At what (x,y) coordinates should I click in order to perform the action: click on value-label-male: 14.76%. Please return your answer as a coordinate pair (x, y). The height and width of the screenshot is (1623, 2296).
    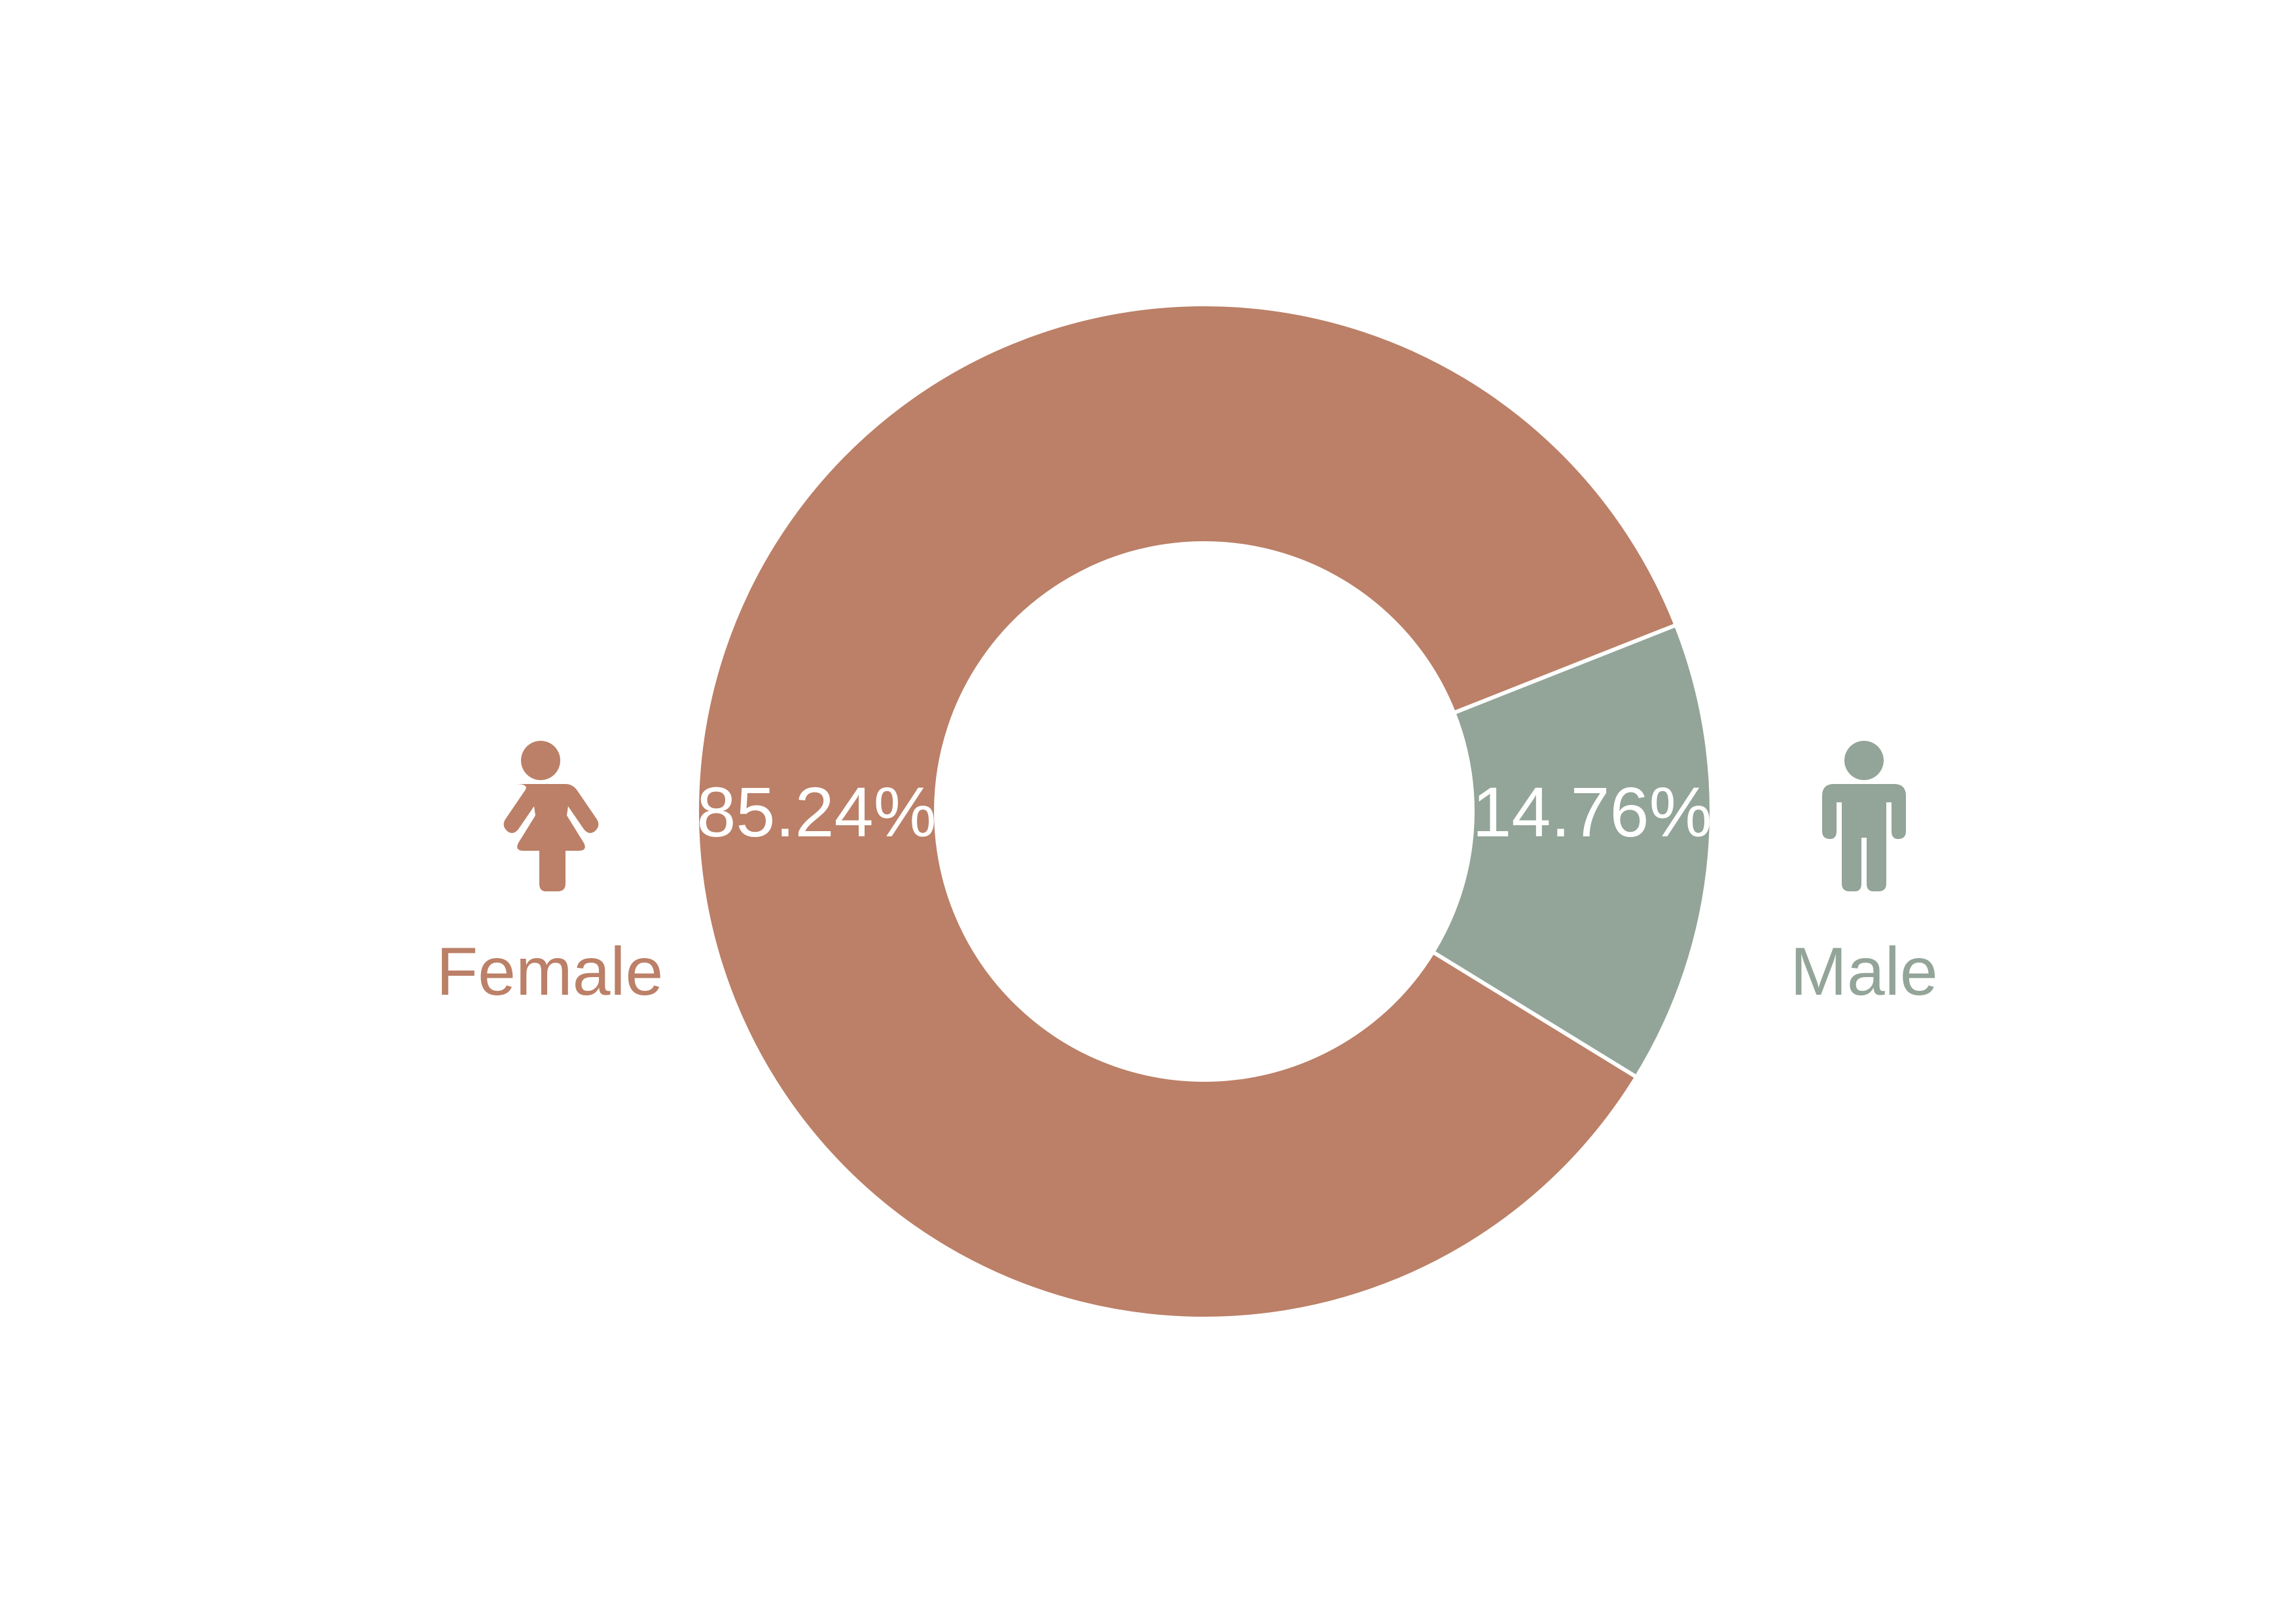
    Looking at the image, I should click on (1592, 811).